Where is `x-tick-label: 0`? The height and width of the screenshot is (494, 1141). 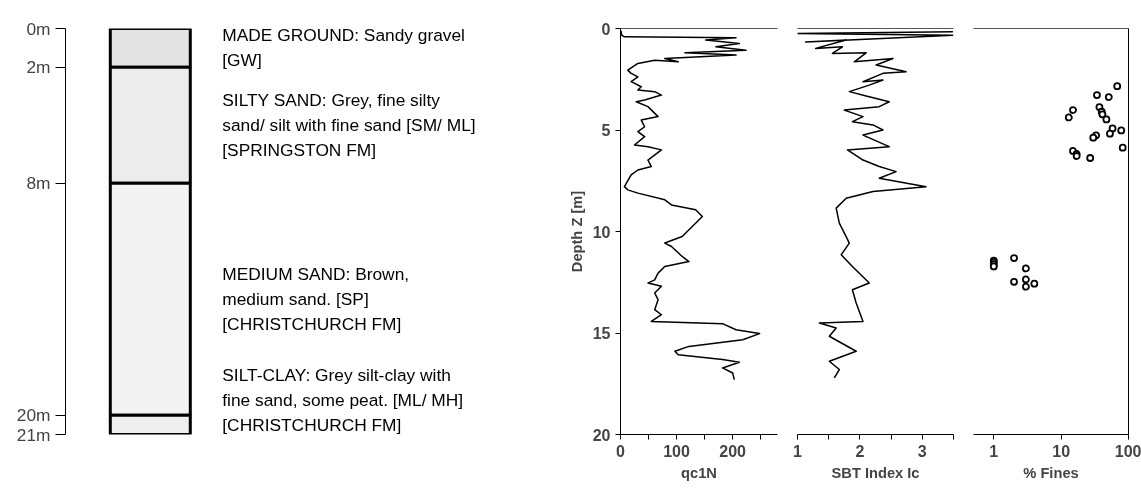
x-tick-label: 0 is located at coordinates (621, 451).